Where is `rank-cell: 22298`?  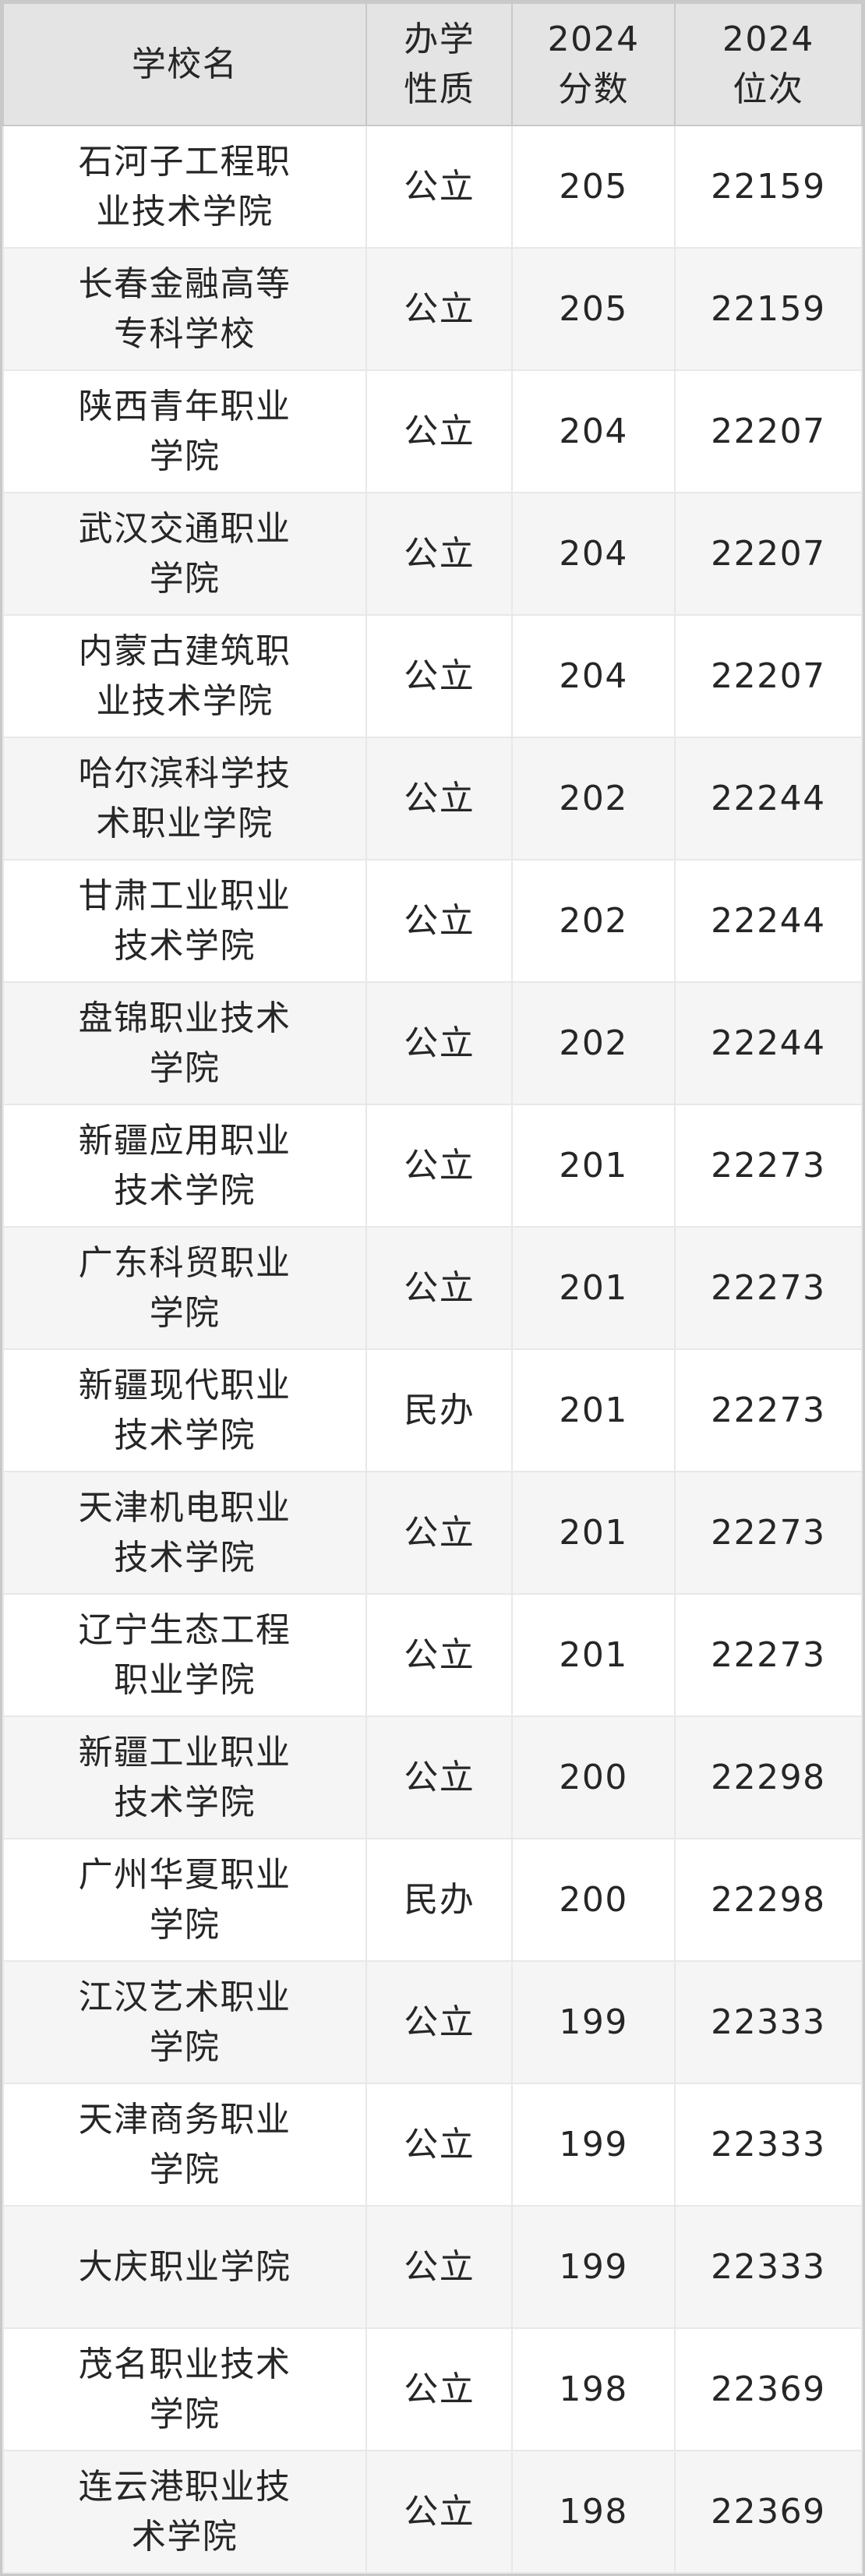
rank-cell: 22298 is located at coordinates (768, 1900).